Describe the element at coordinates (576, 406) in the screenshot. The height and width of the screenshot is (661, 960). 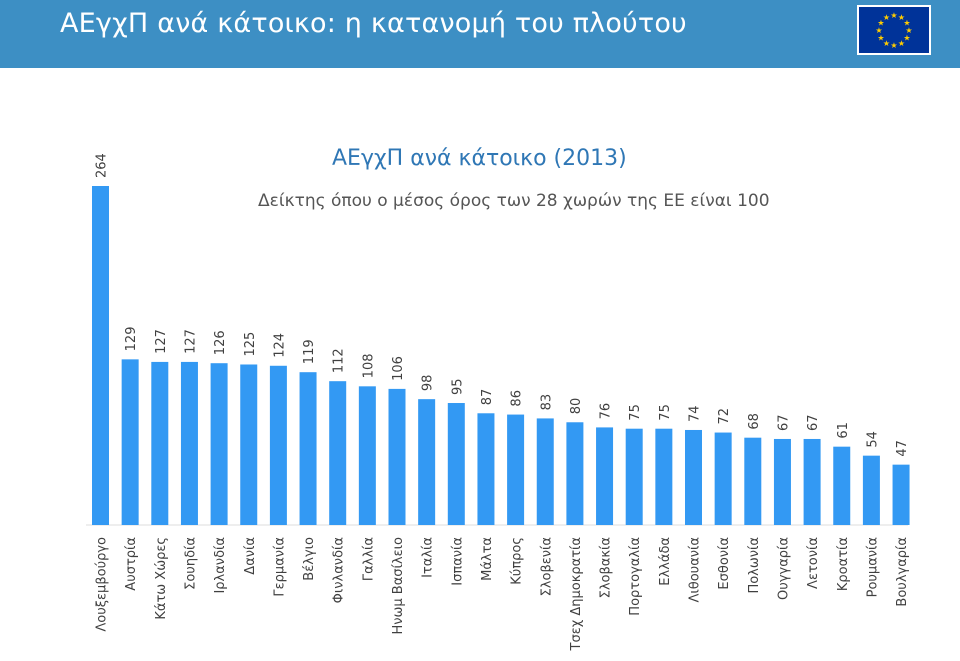
I see `bar-value-label: 80` at that location.